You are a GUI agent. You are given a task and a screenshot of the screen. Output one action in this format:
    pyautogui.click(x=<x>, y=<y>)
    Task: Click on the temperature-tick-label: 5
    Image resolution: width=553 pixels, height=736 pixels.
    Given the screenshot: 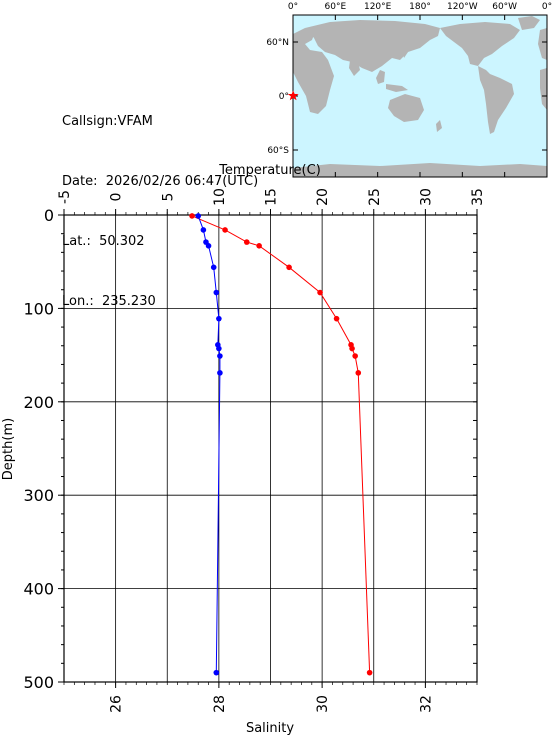 What is the action you would take?
    pyautogui.click(x=168, y=197)
    